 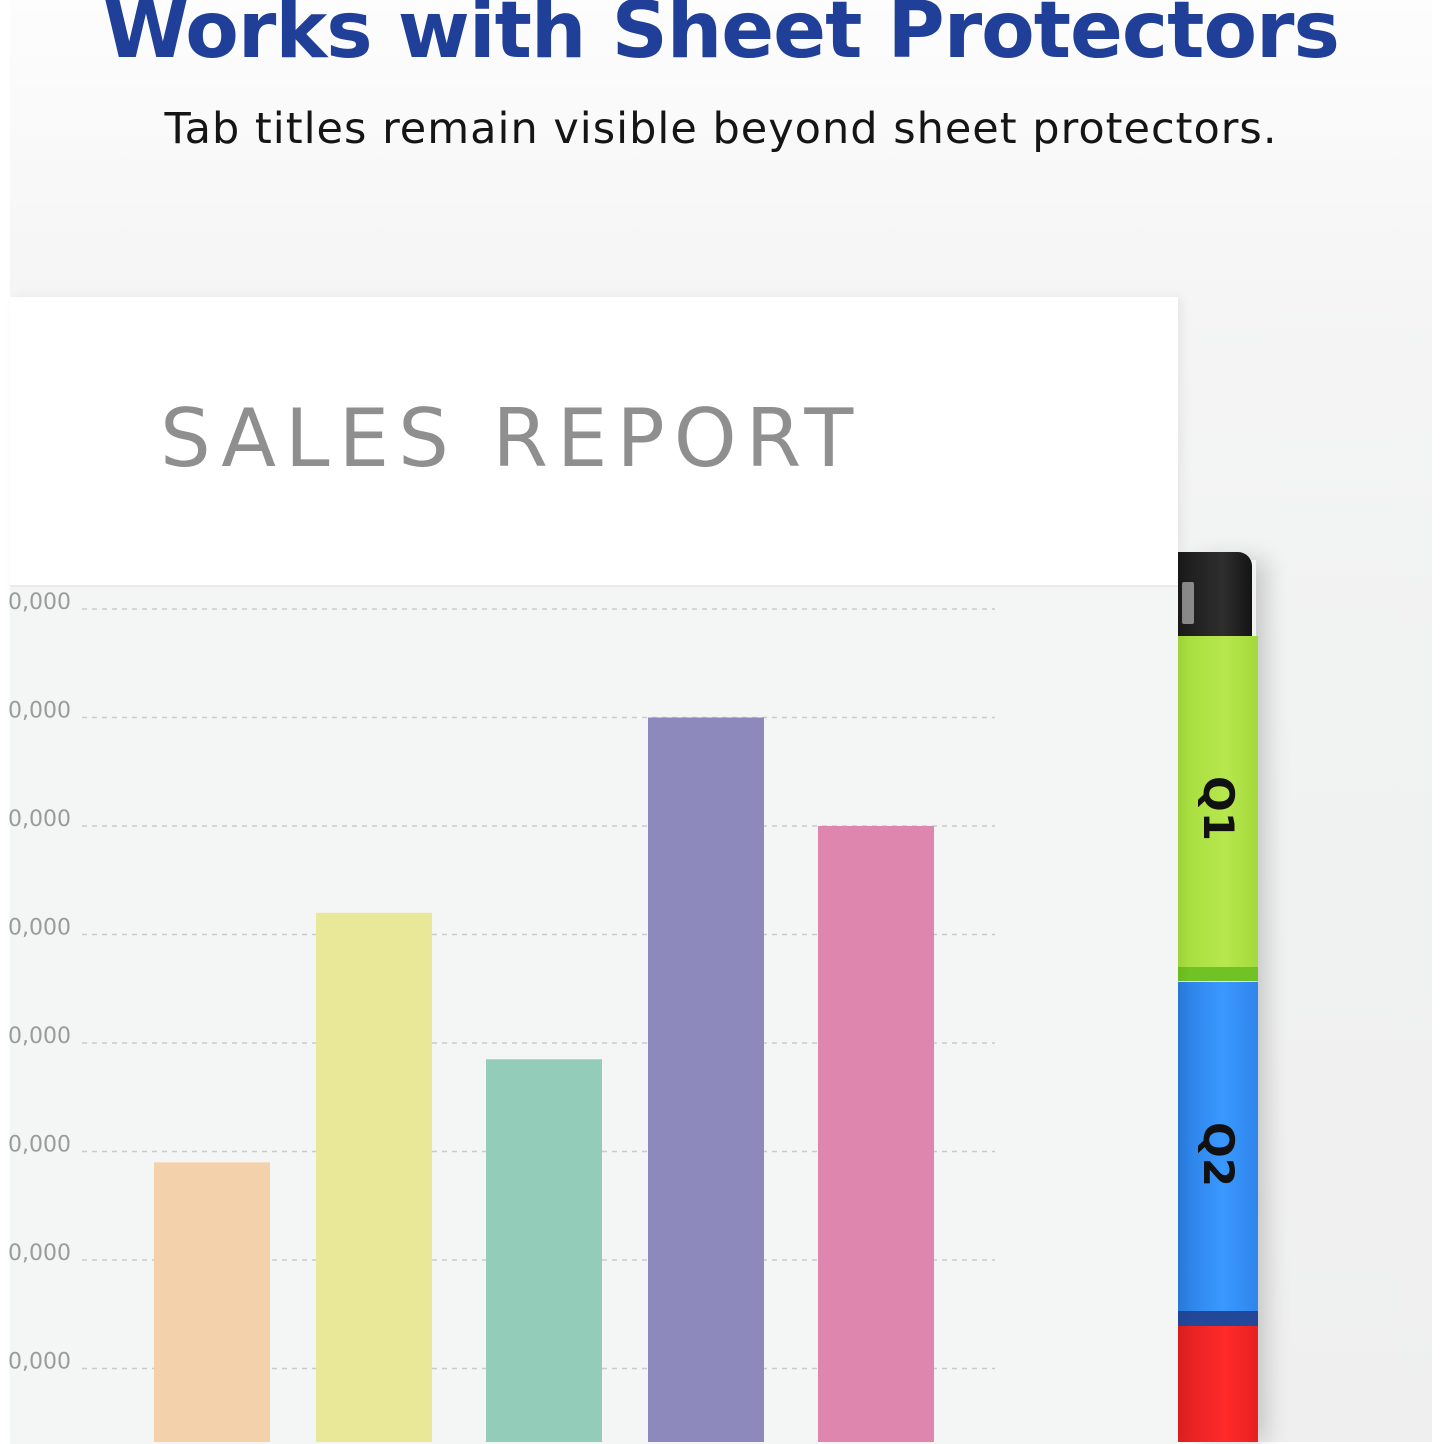 I want to click on tab-clip-window, so click(x=1188, y=603).